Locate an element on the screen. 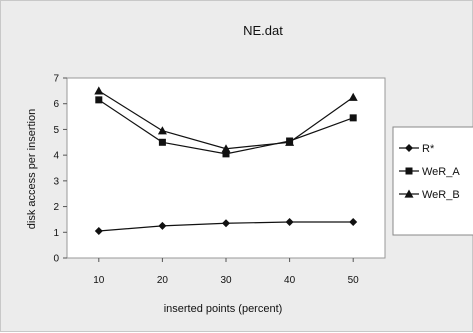 The height and width of the screenshot is (333, 473). x-tick-label-10: 10 is located at coordinates (99, 280).